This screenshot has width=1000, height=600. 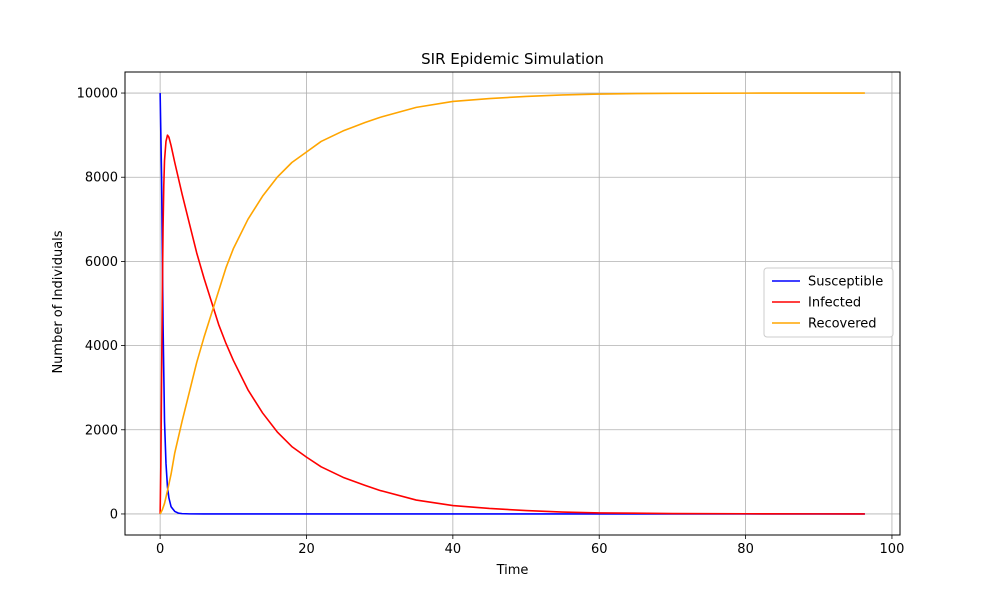 What do you see at coordinates (101, 430) in the screenshot?
I see `y-tick-label: 2000` at bounding box center [101, 430].